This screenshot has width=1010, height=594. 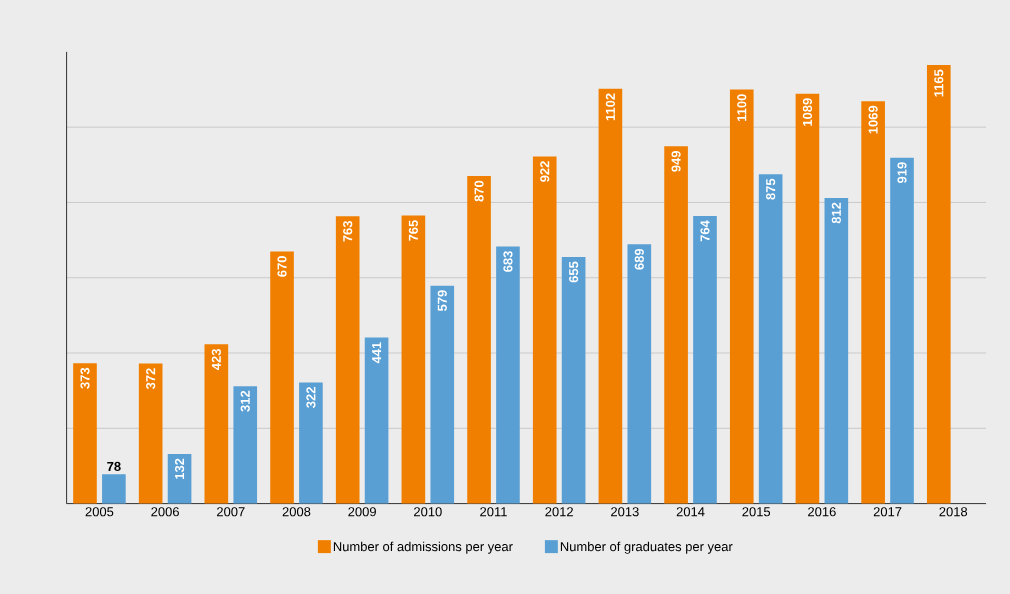 What do you see at coordinates (545, 171) in the screenshot?
I see `data-label: 922` at bounding box center [545, 171].